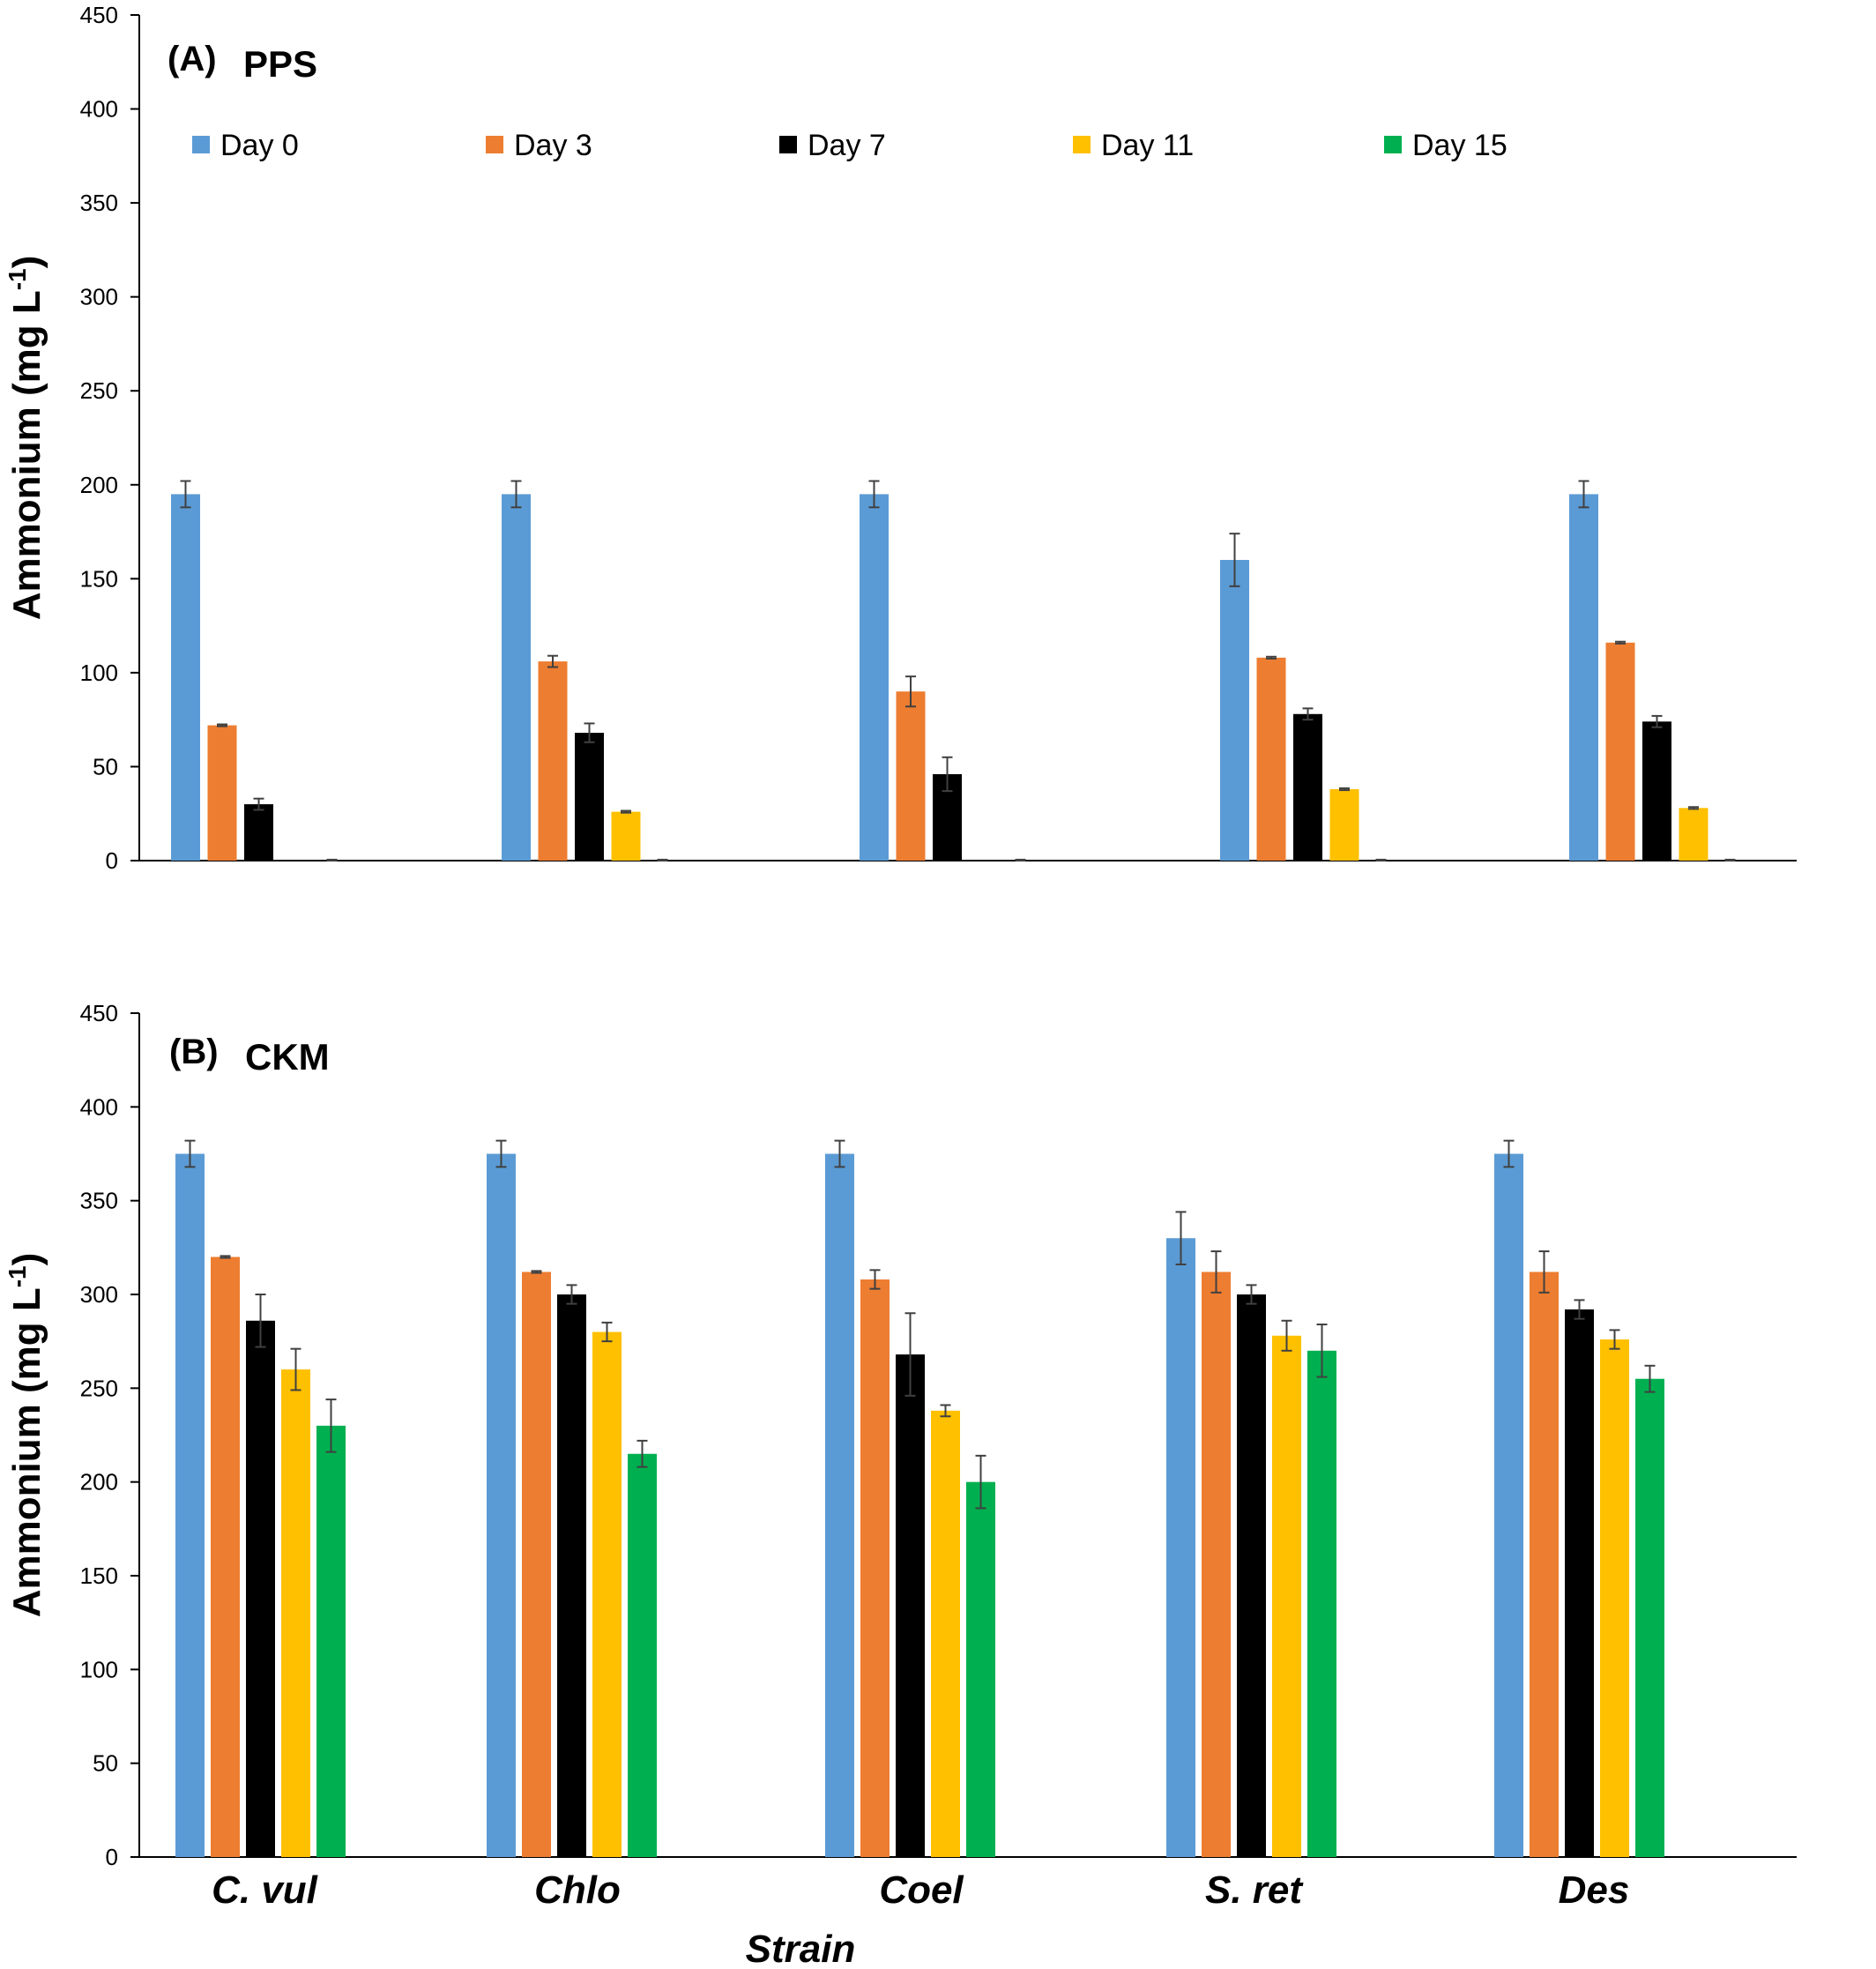 This screenshot has height=1969, width=1876. Describe the element at coordinates (945, 1634) in the screenshot. I see `bar-day-11-coel` at that location.